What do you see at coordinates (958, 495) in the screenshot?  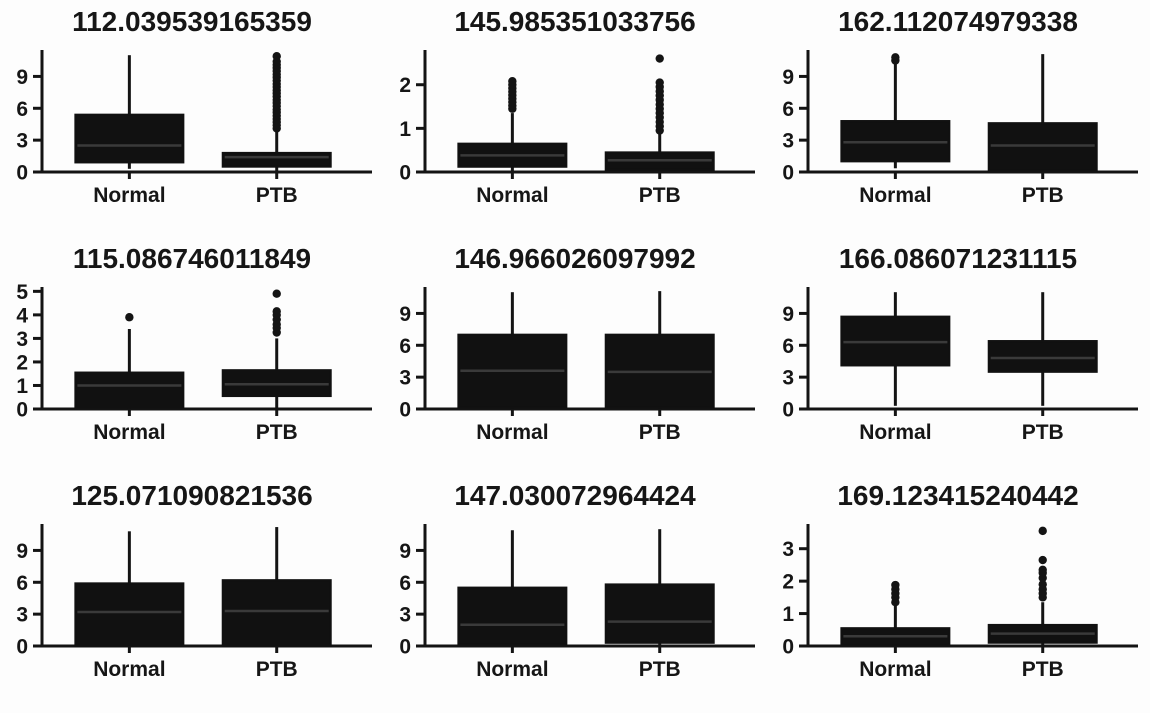 I see `panel-title: 169.123415240442` at bounding box center [958, 495].